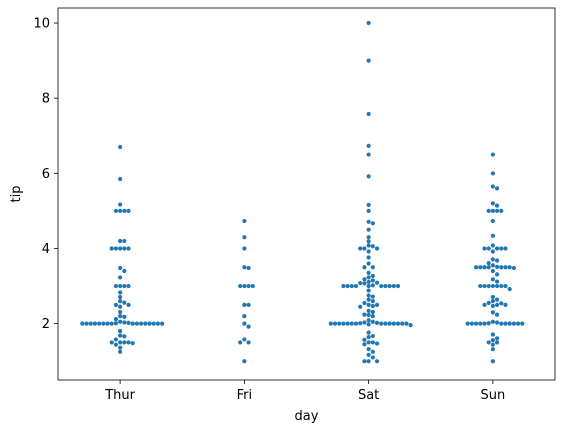 Image resolution: width=562 pixels, height=432 pixels. I want to click on x-tick-label-sat: Sat, so click(368, 395).